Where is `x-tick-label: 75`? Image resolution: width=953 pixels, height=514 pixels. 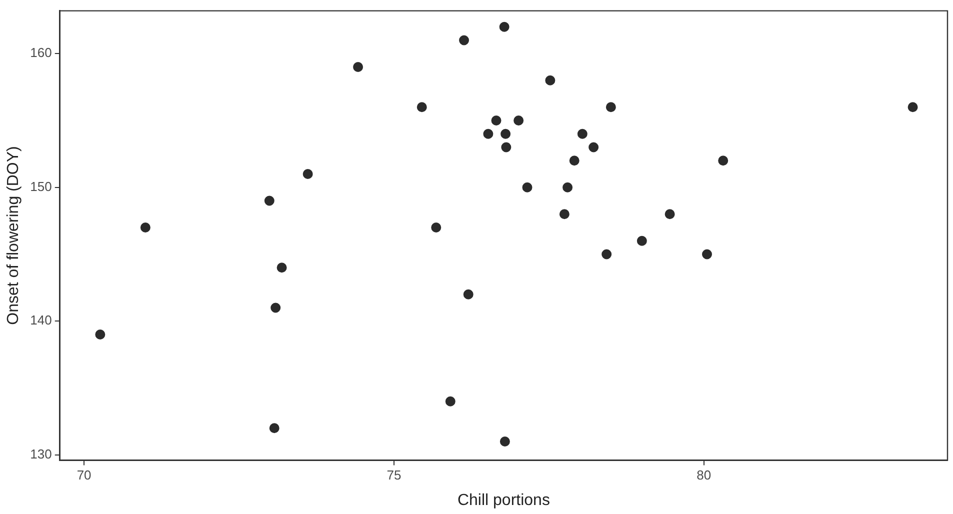
x-tick-label: 75 is located at coordinates (394, 475).